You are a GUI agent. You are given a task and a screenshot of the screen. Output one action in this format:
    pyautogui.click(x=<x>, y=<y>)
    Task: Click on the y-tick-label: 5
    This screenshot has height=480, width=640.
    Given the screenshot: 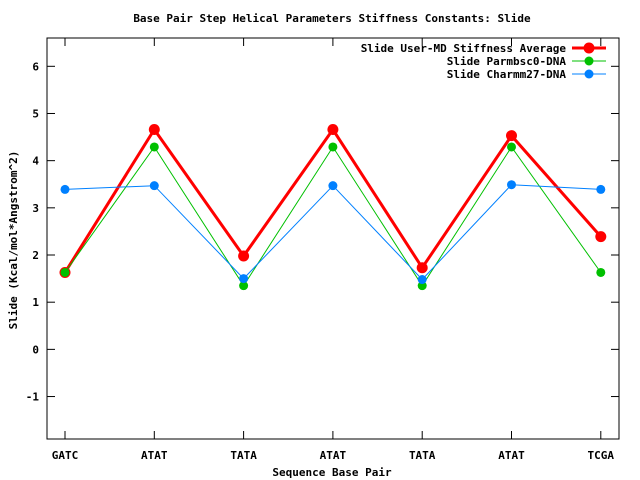 What is the action you would take?
    pyautogui.click(x=35, y=113)
    